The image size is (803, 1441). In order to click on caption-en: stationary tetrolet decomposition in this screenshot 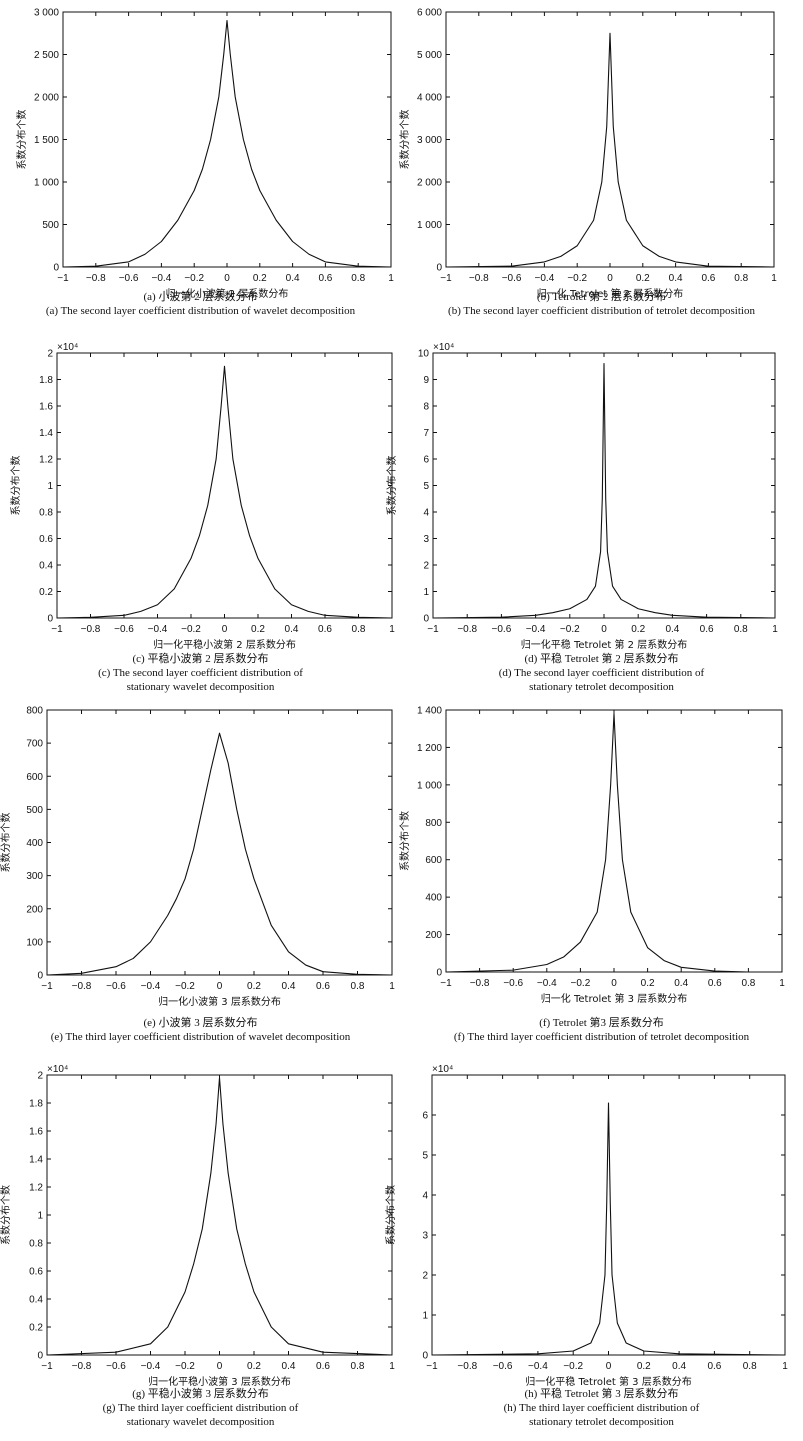, I will do `click(601, 687)`.